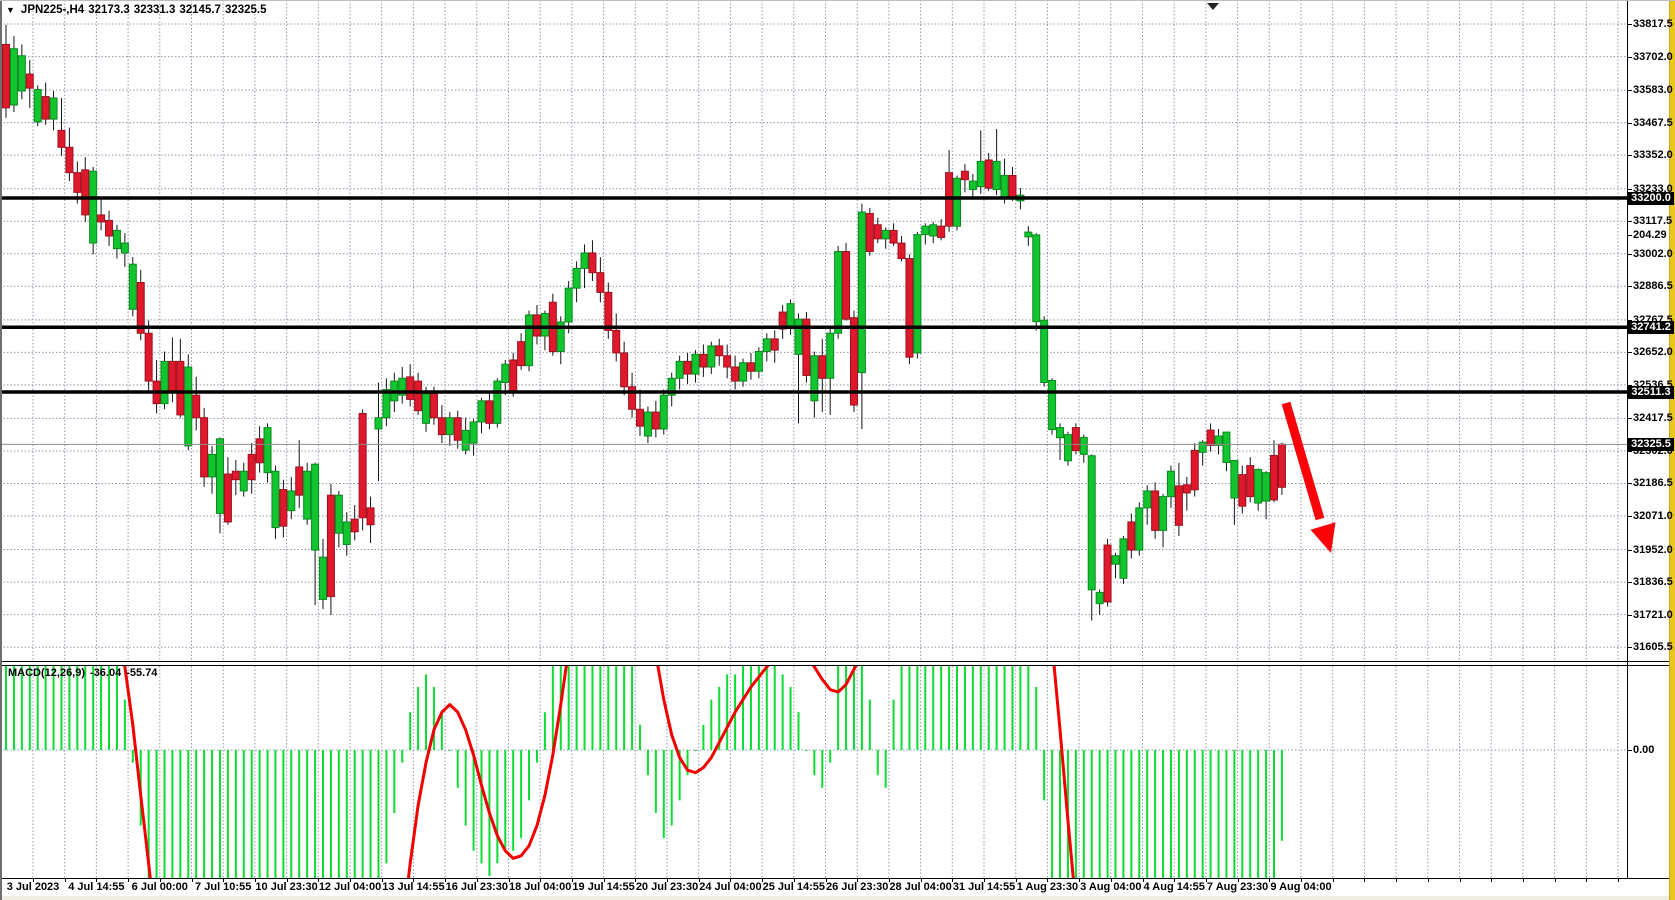 The height and width of the screenshot is (900, 1675). Describe the element at coordinates (1213, 6) in the screenshot. I see `chart-shift-marker-icon` at that location.